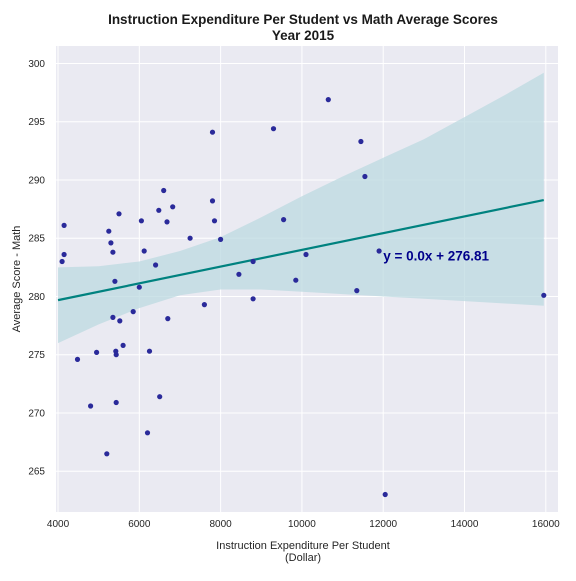 This screenshot has height=581, width=576. I want to click on y-tick-label: 270, so click(36, 413).